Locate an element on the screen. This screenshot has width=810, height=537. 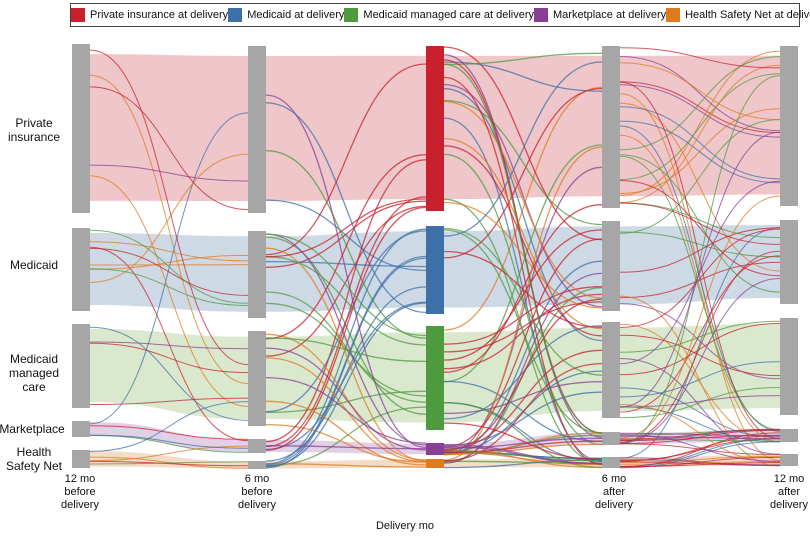
category-label-medicaid: Medicaid is located at coordinates (34, 265).